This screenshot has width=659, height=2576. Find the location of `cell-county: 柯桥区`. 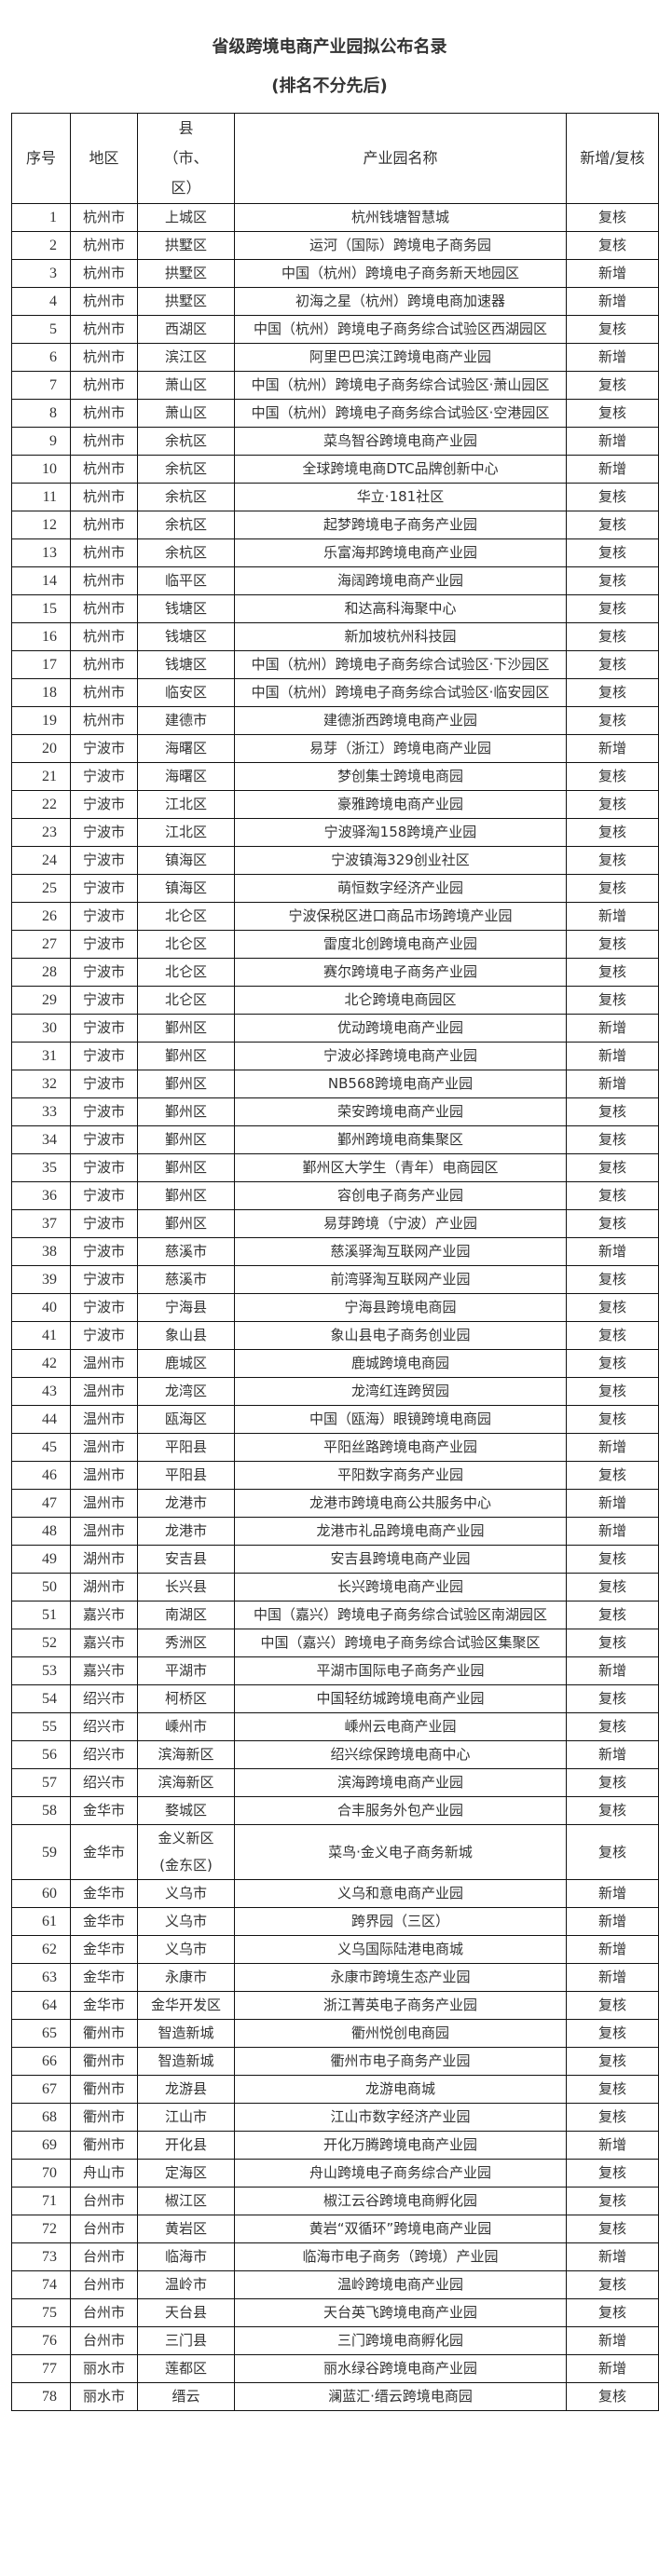

cell-county: 柯桥区 is located at coordinates (186, 1698).